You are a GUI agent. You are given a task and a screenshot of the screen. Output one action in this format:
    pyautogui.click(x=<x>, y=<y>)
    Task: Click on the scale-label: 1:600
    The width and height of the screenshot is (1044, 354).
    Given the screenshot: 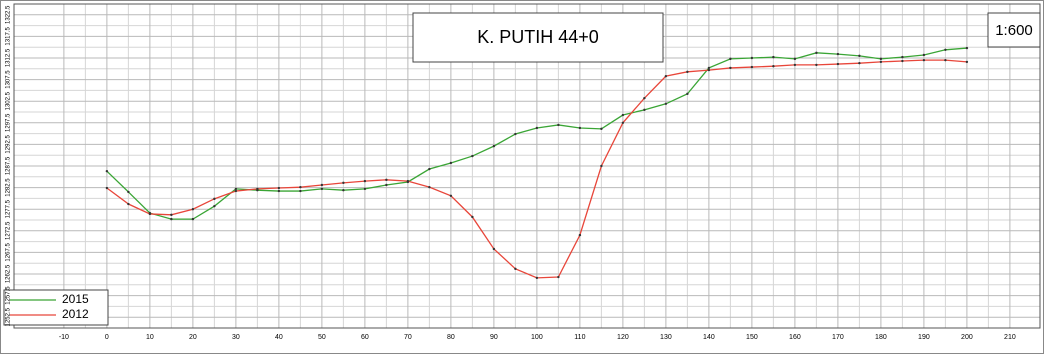 What is the action you would take?
    pyautogui.click(x=1014, y=30)
    